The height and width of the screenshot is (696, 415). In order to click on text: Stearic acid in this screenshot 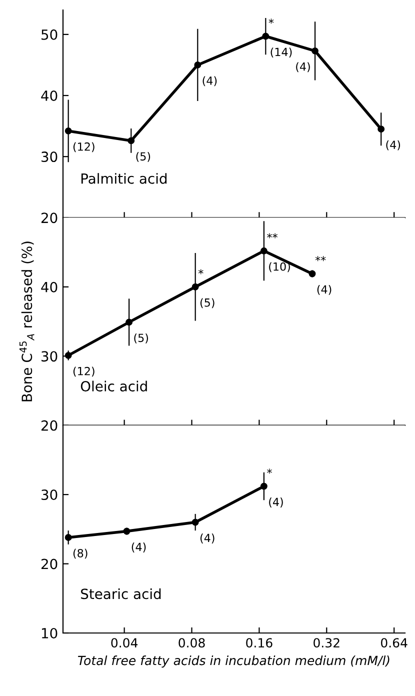, I will do `click(121, 594)`.